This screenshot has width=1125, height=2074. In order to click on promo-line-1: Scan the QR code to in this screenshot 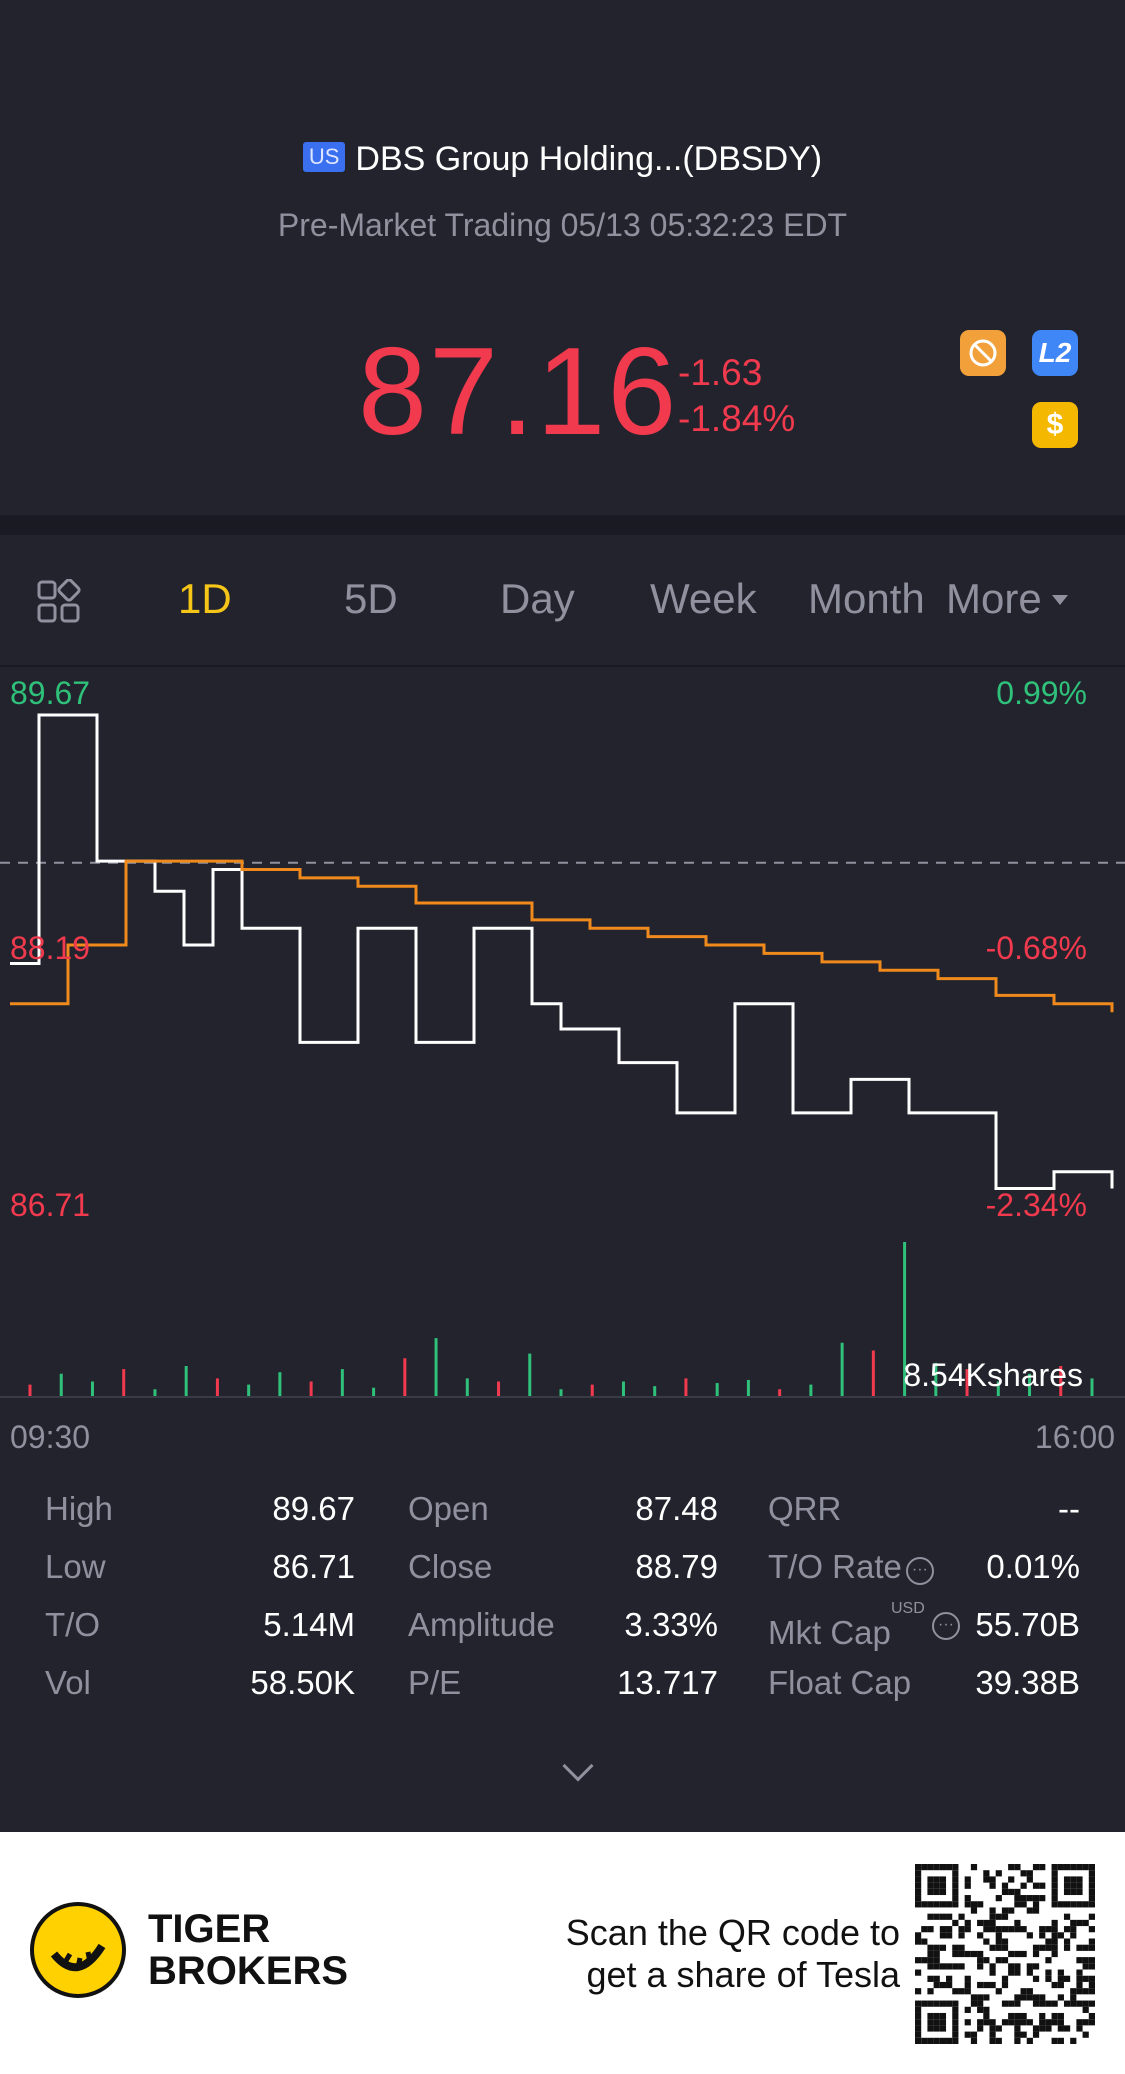, I will do `click(732, 1932)`.